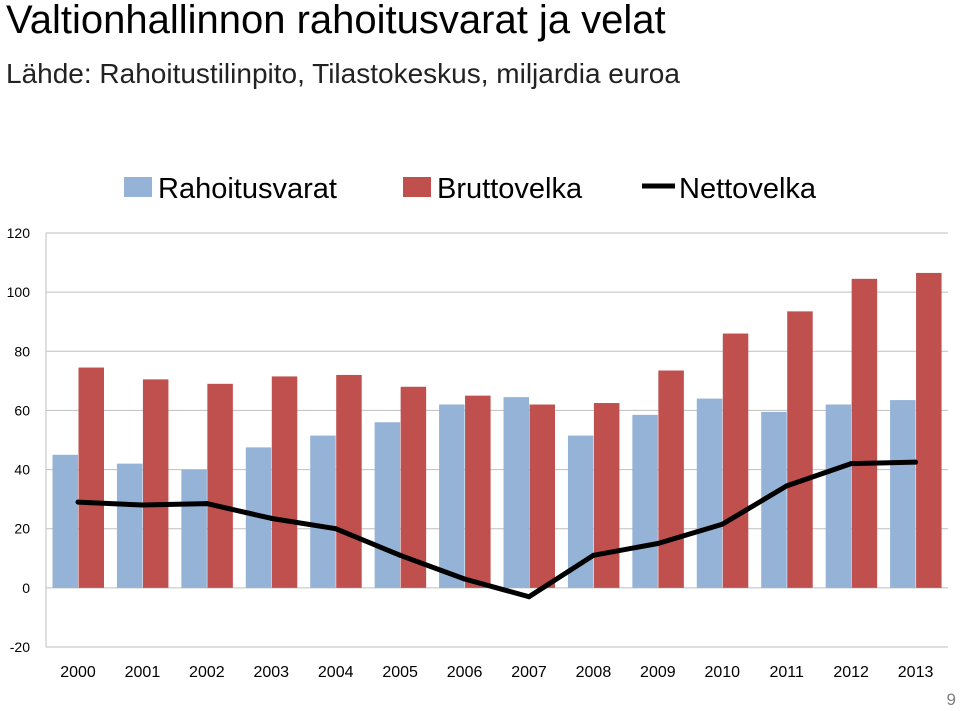 The height and width of the screenshot is (711, 960). I want to click on y-axis: -20 0 20 40 60 80 100 120, so click(27, 440).